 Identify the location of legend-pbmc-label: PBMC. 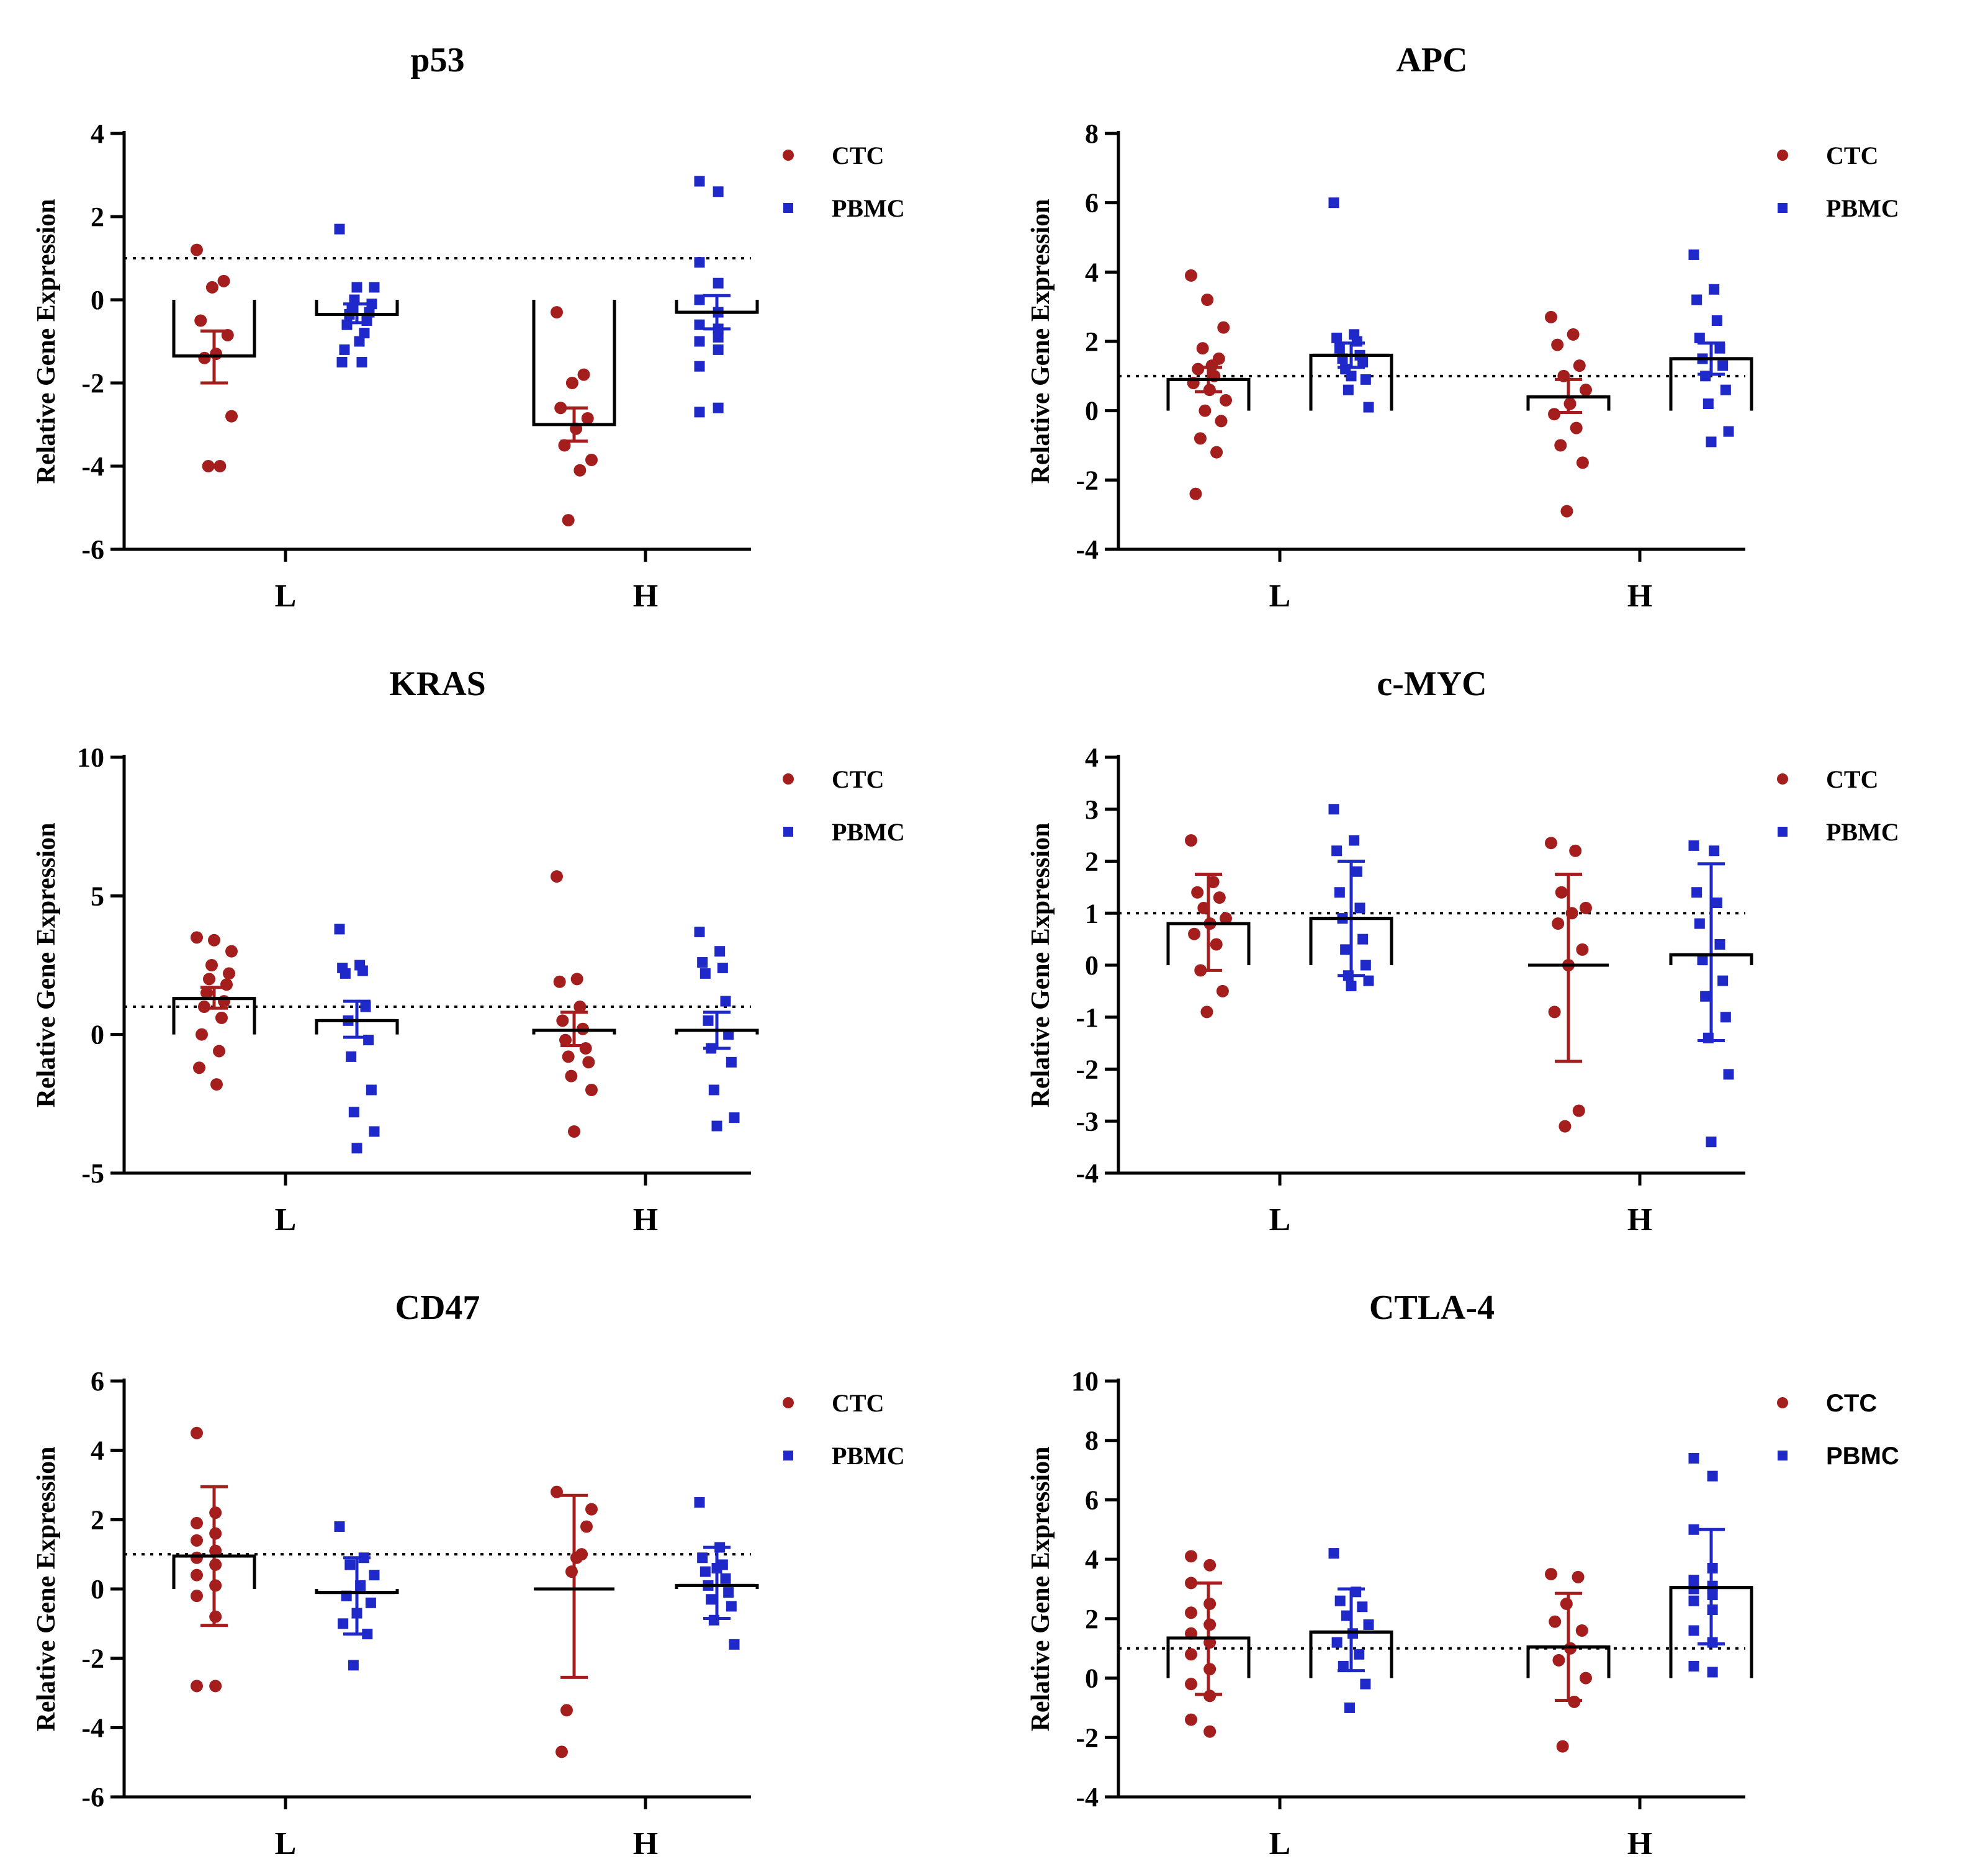
(869, 1456).